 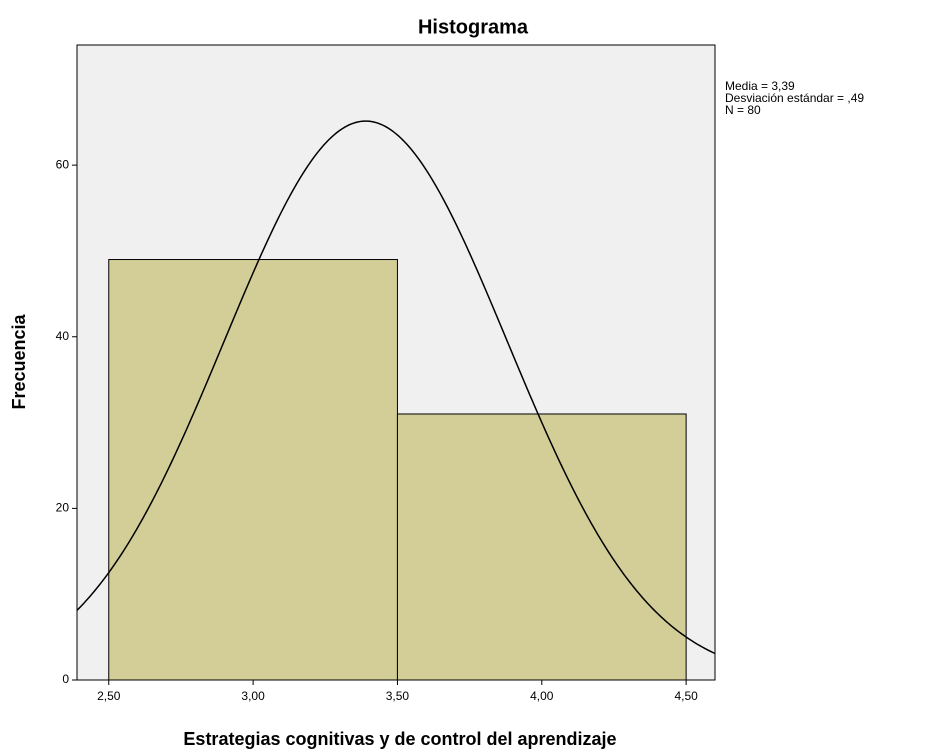 I want to click on y-tick-label: 40, so click(x=63, y=336).